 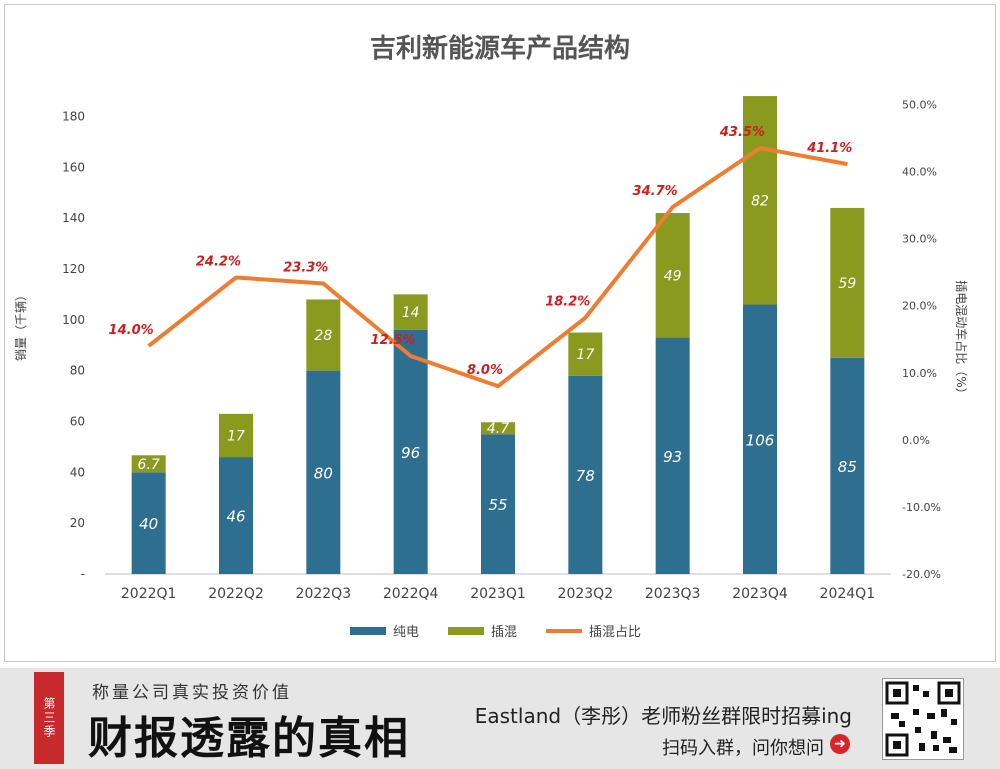 What do you see at coordinates (73, 269) in the screenshot?
I see `y-tick-label: 120` at bounding box center [73, 269].